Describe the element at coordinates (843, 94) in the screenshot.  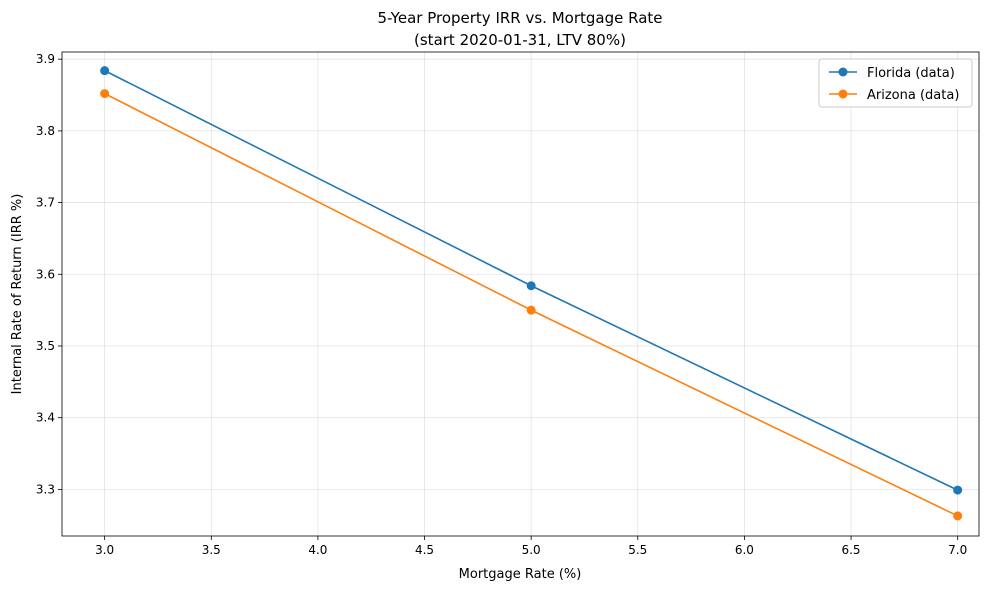
I see `legend-marker-arizona` at that location.